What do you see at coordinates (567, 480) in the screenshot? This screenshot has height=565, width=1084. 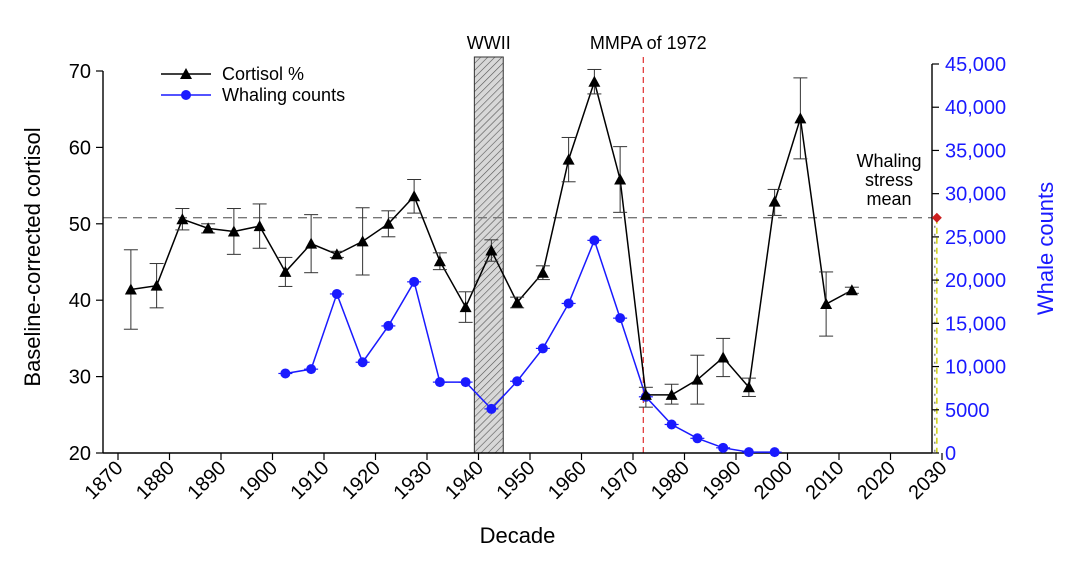 I see `x-tick-label: 1960` at bounding box center [567, 480].